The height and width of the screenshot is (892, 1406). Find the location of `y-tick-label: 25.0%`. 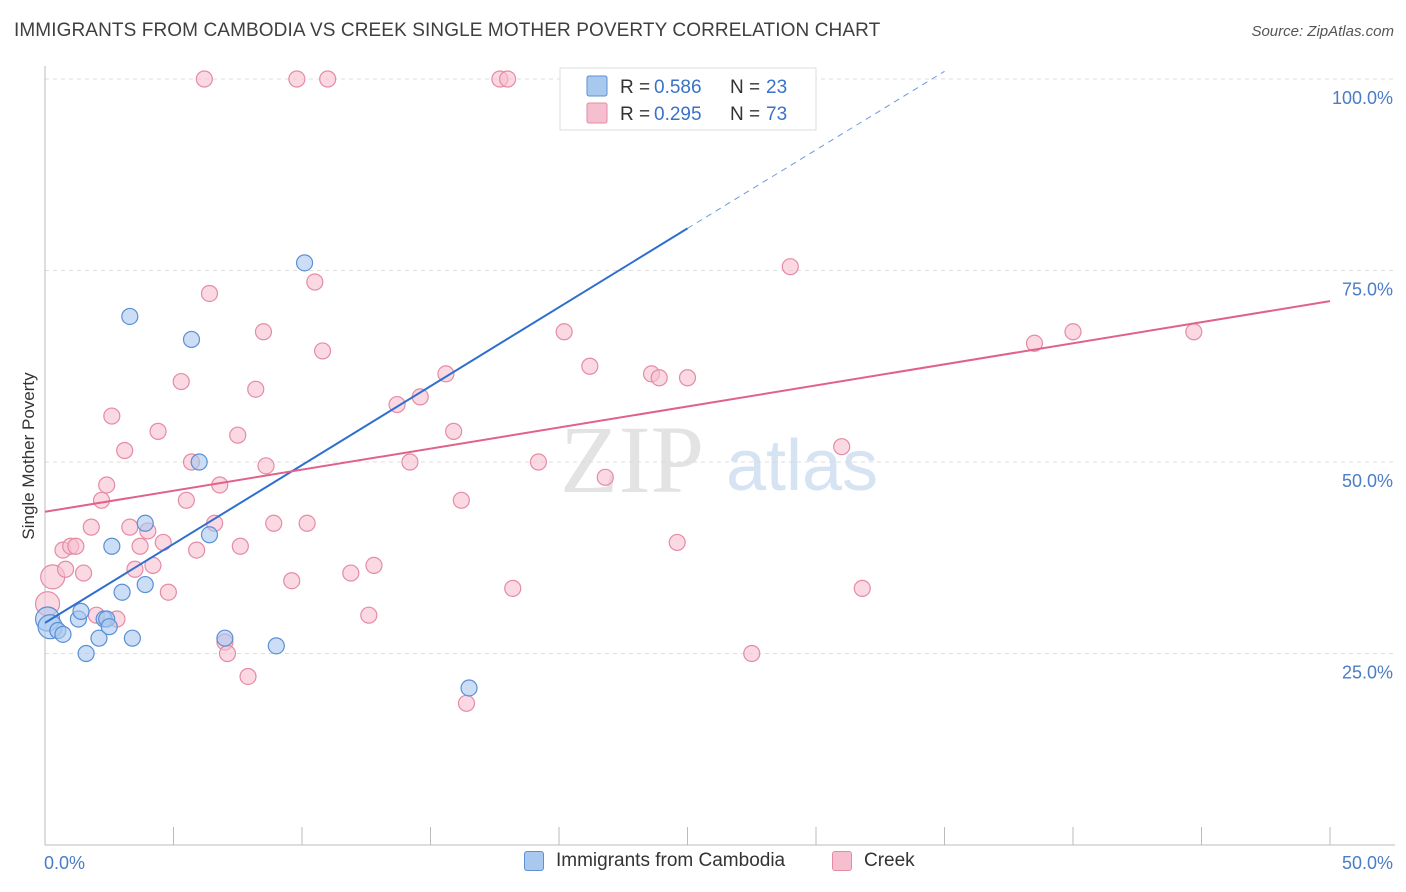

y-tick-label: 25.0% is located at coordinates (1367, 673).